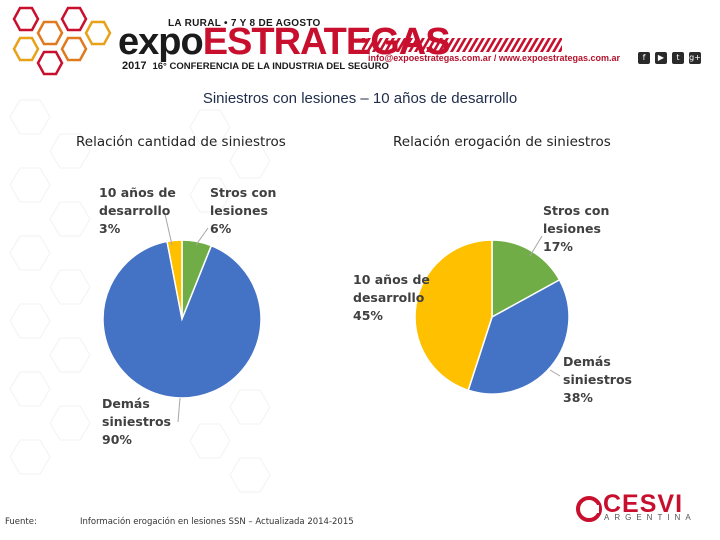 This screenshot has height=540, width=720. I want to click on data-label-1-1: Demás siniestros 38%, so click(597, 379).